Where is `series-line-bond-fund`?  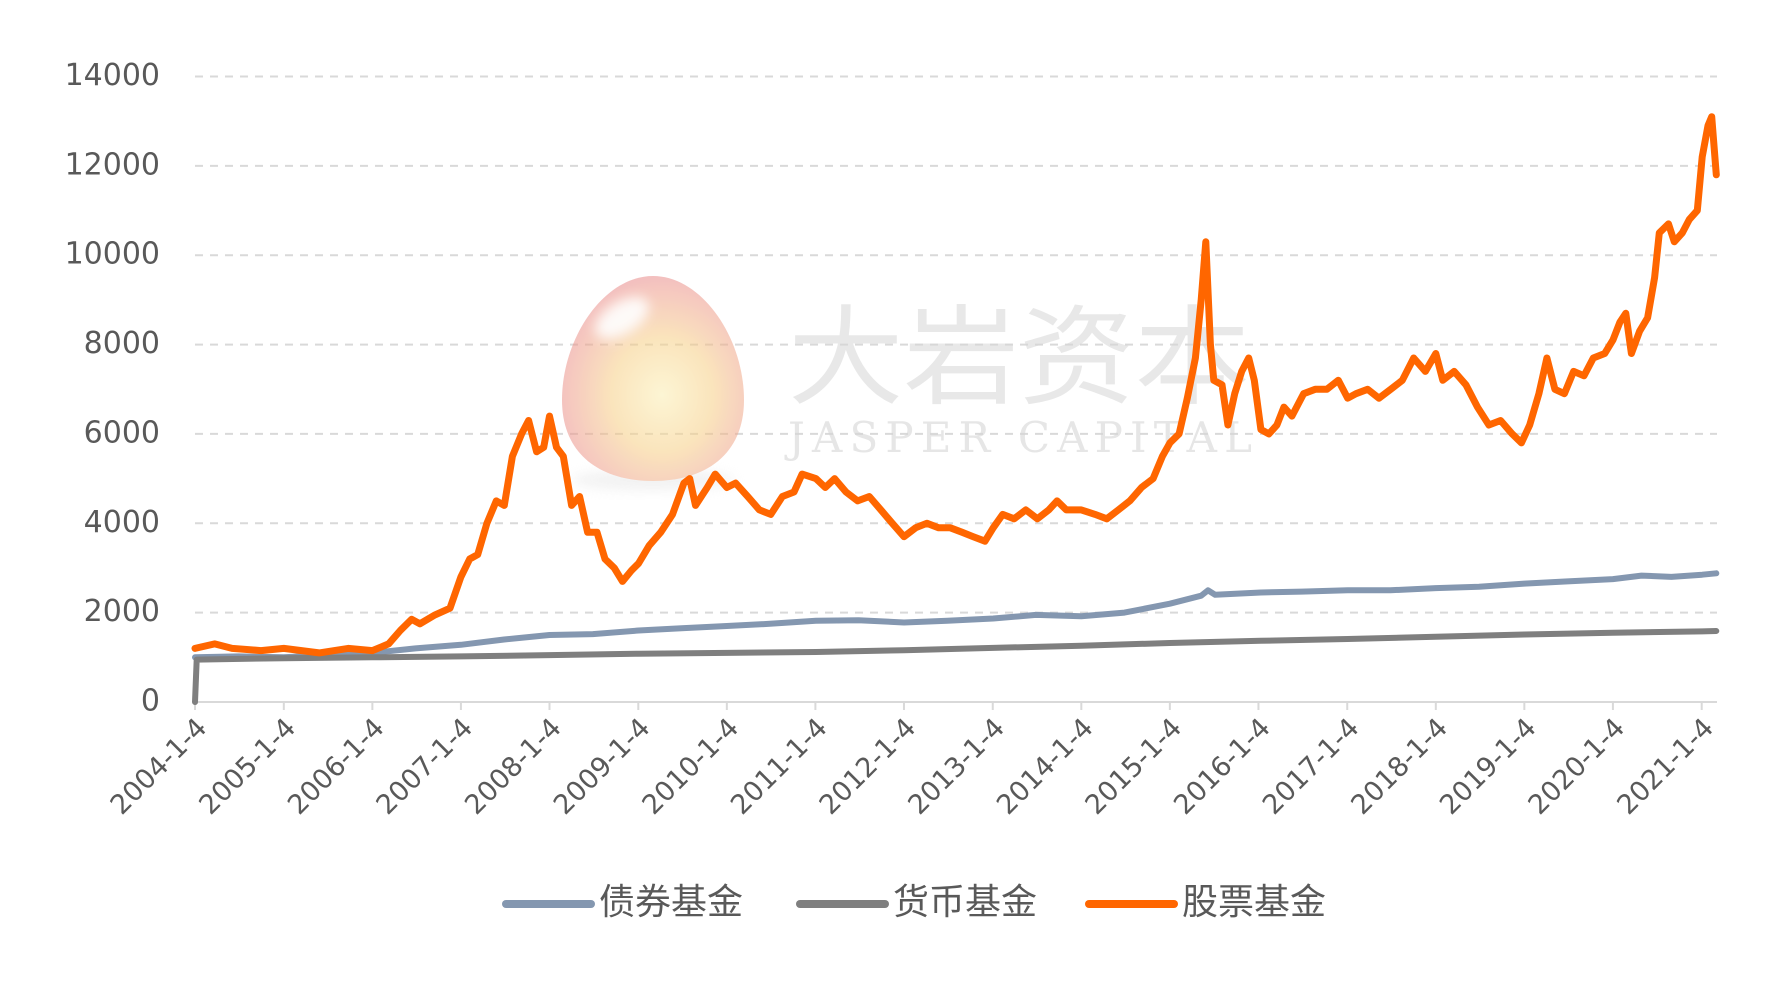
series-line-bond-fund is located at coordinates (956, 615).